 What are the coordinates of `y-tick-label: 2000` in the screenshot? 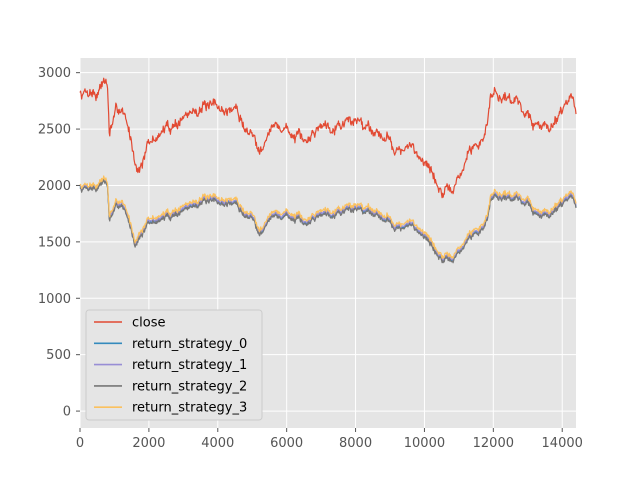 It's located at (54, 186).